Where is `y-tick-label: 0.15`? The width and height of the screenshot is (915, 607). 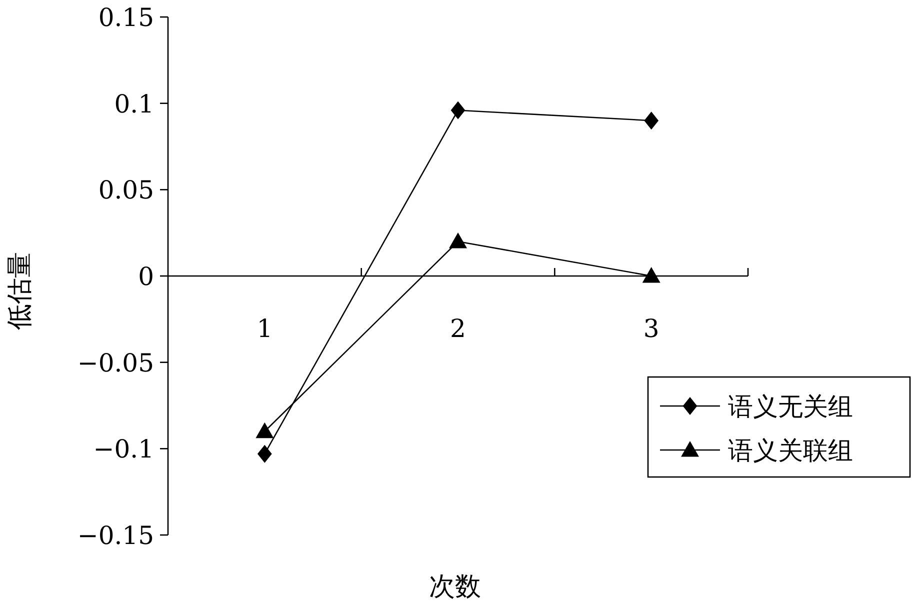 y-tick-label: 0.15 is located at coordinates (126, 17).